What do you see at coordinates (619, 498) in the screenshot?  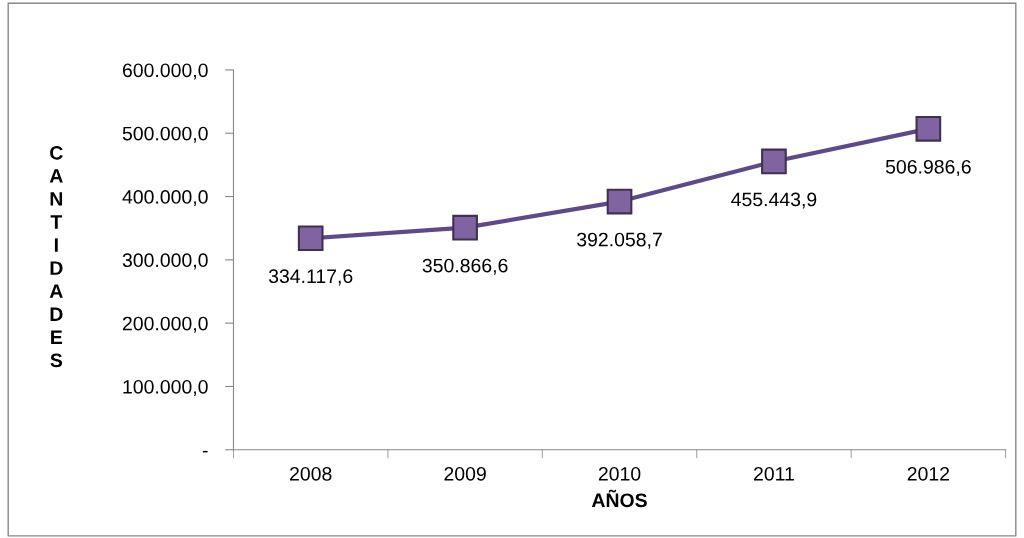 I see `x-axis-title: AÑOS` at bounding box center [619, 498].